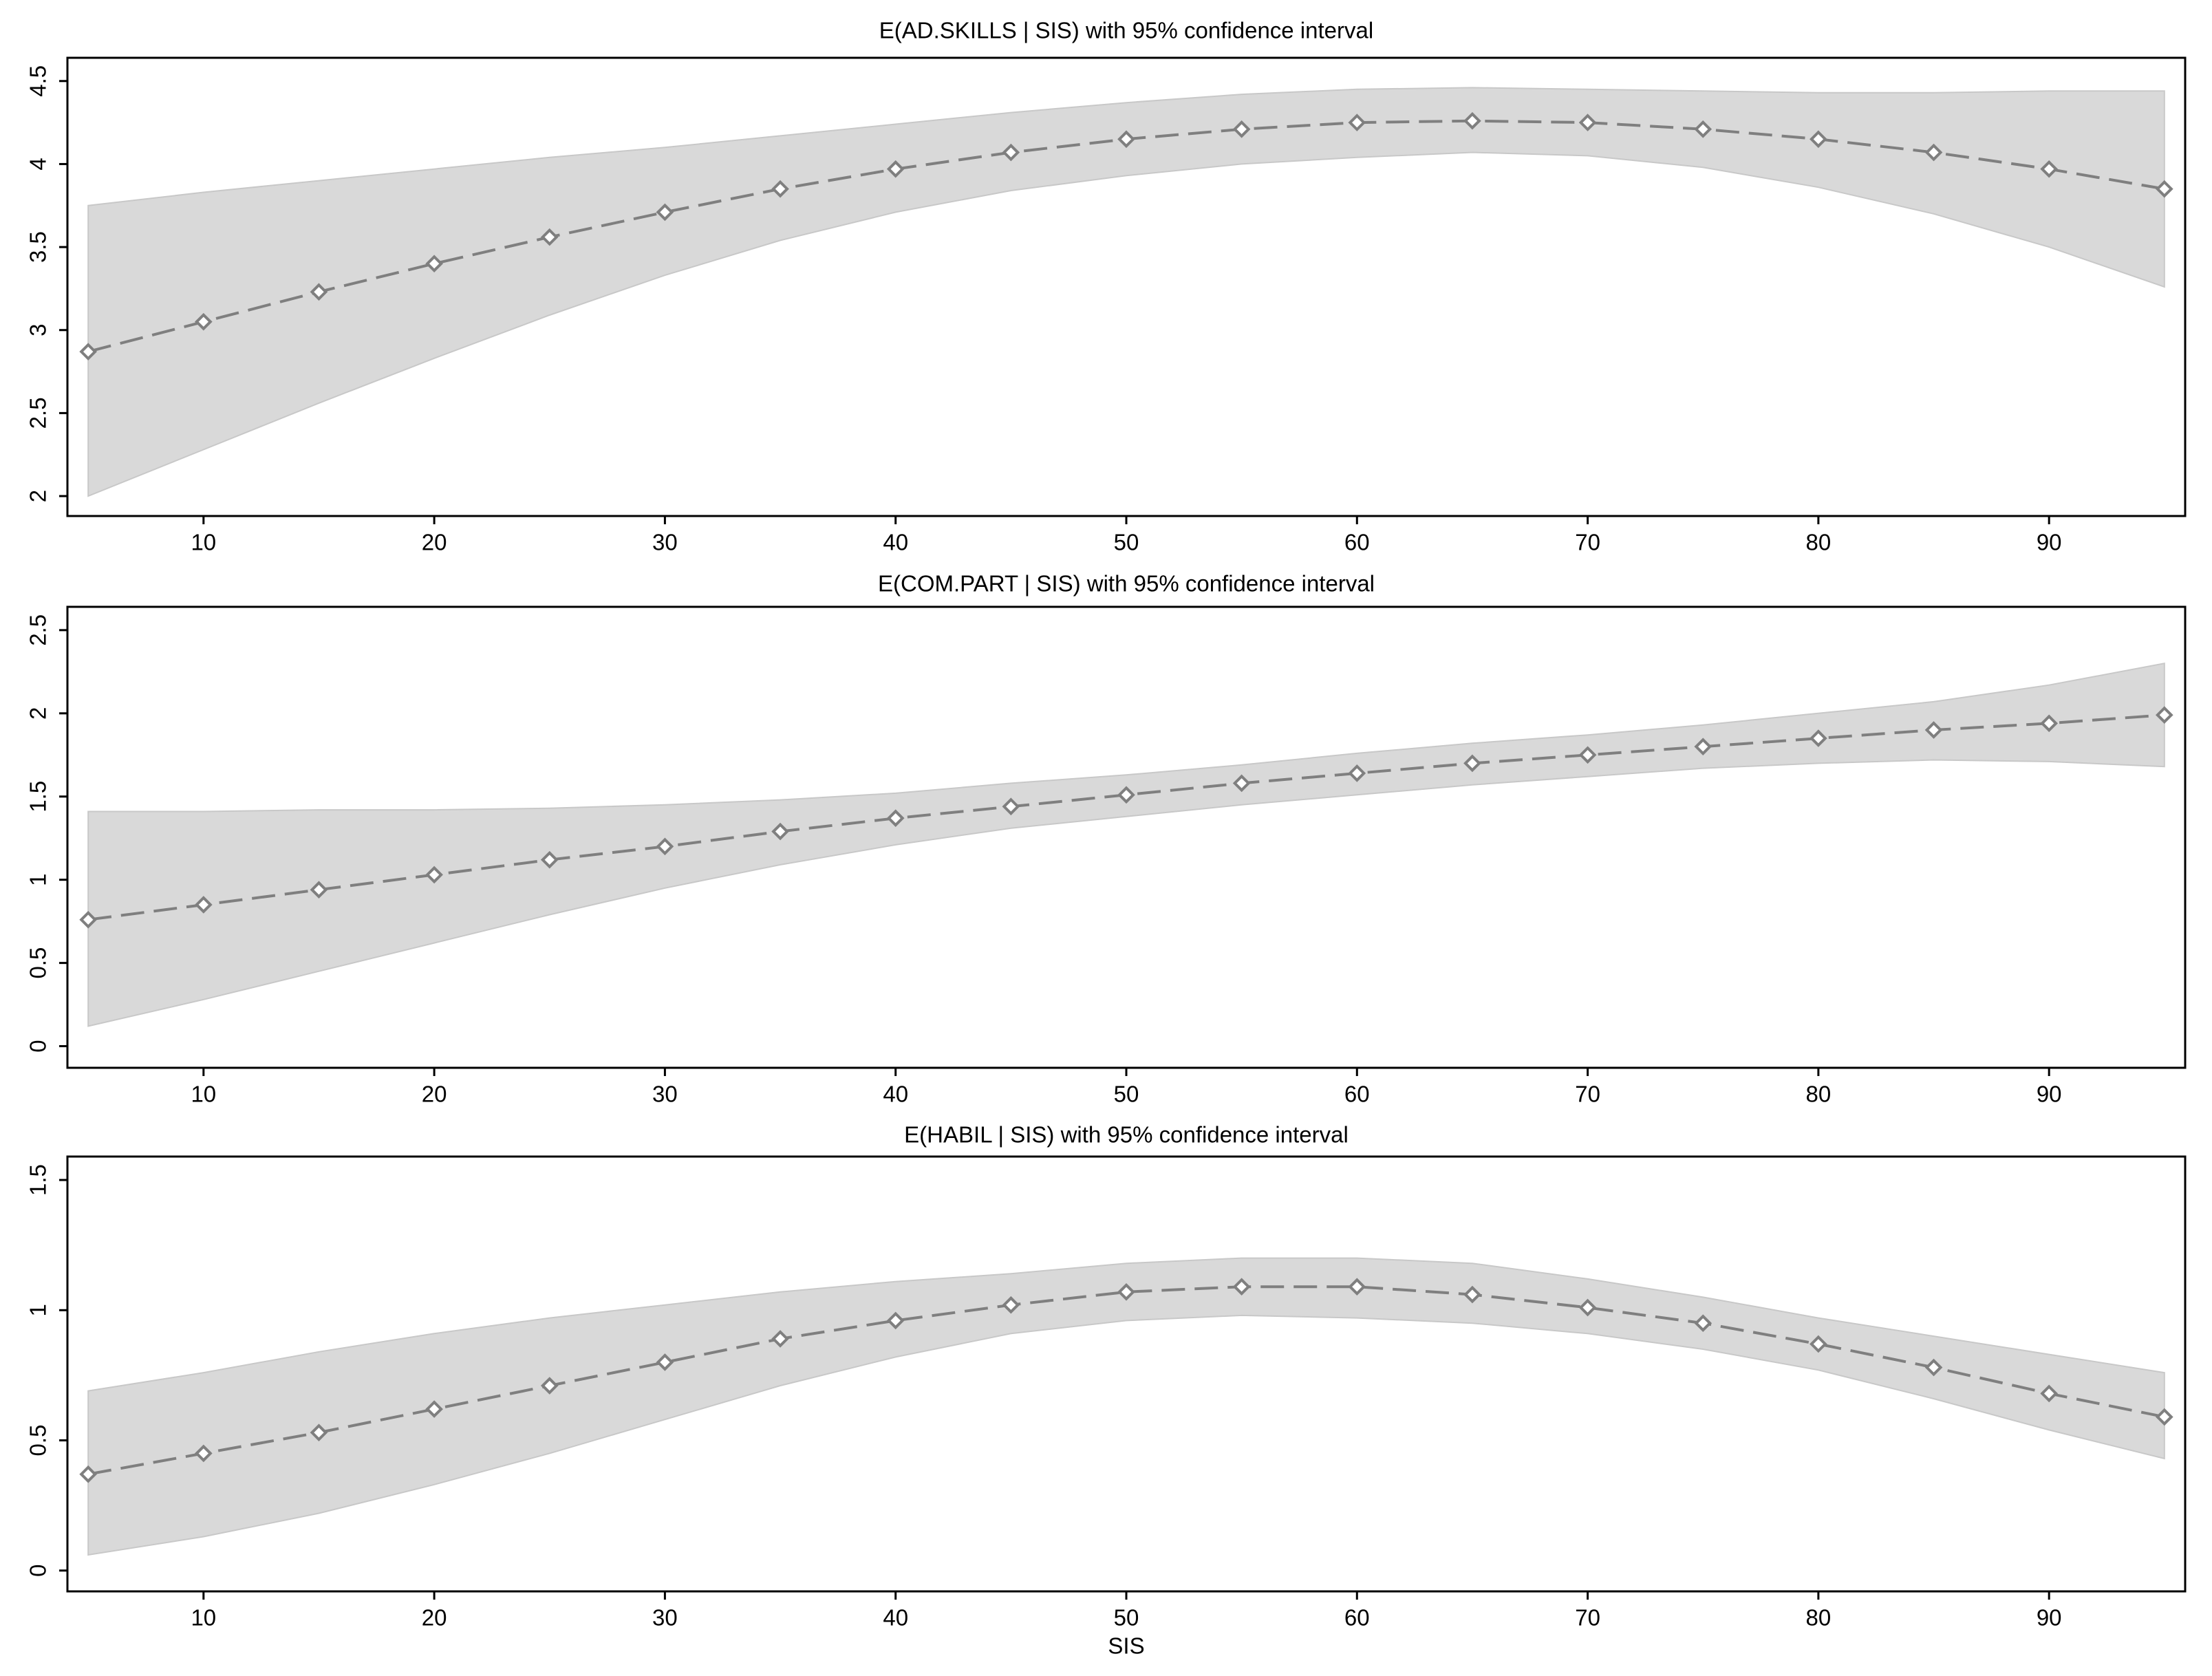  I want to click on y-tick-label: 3, so click(38, 330).